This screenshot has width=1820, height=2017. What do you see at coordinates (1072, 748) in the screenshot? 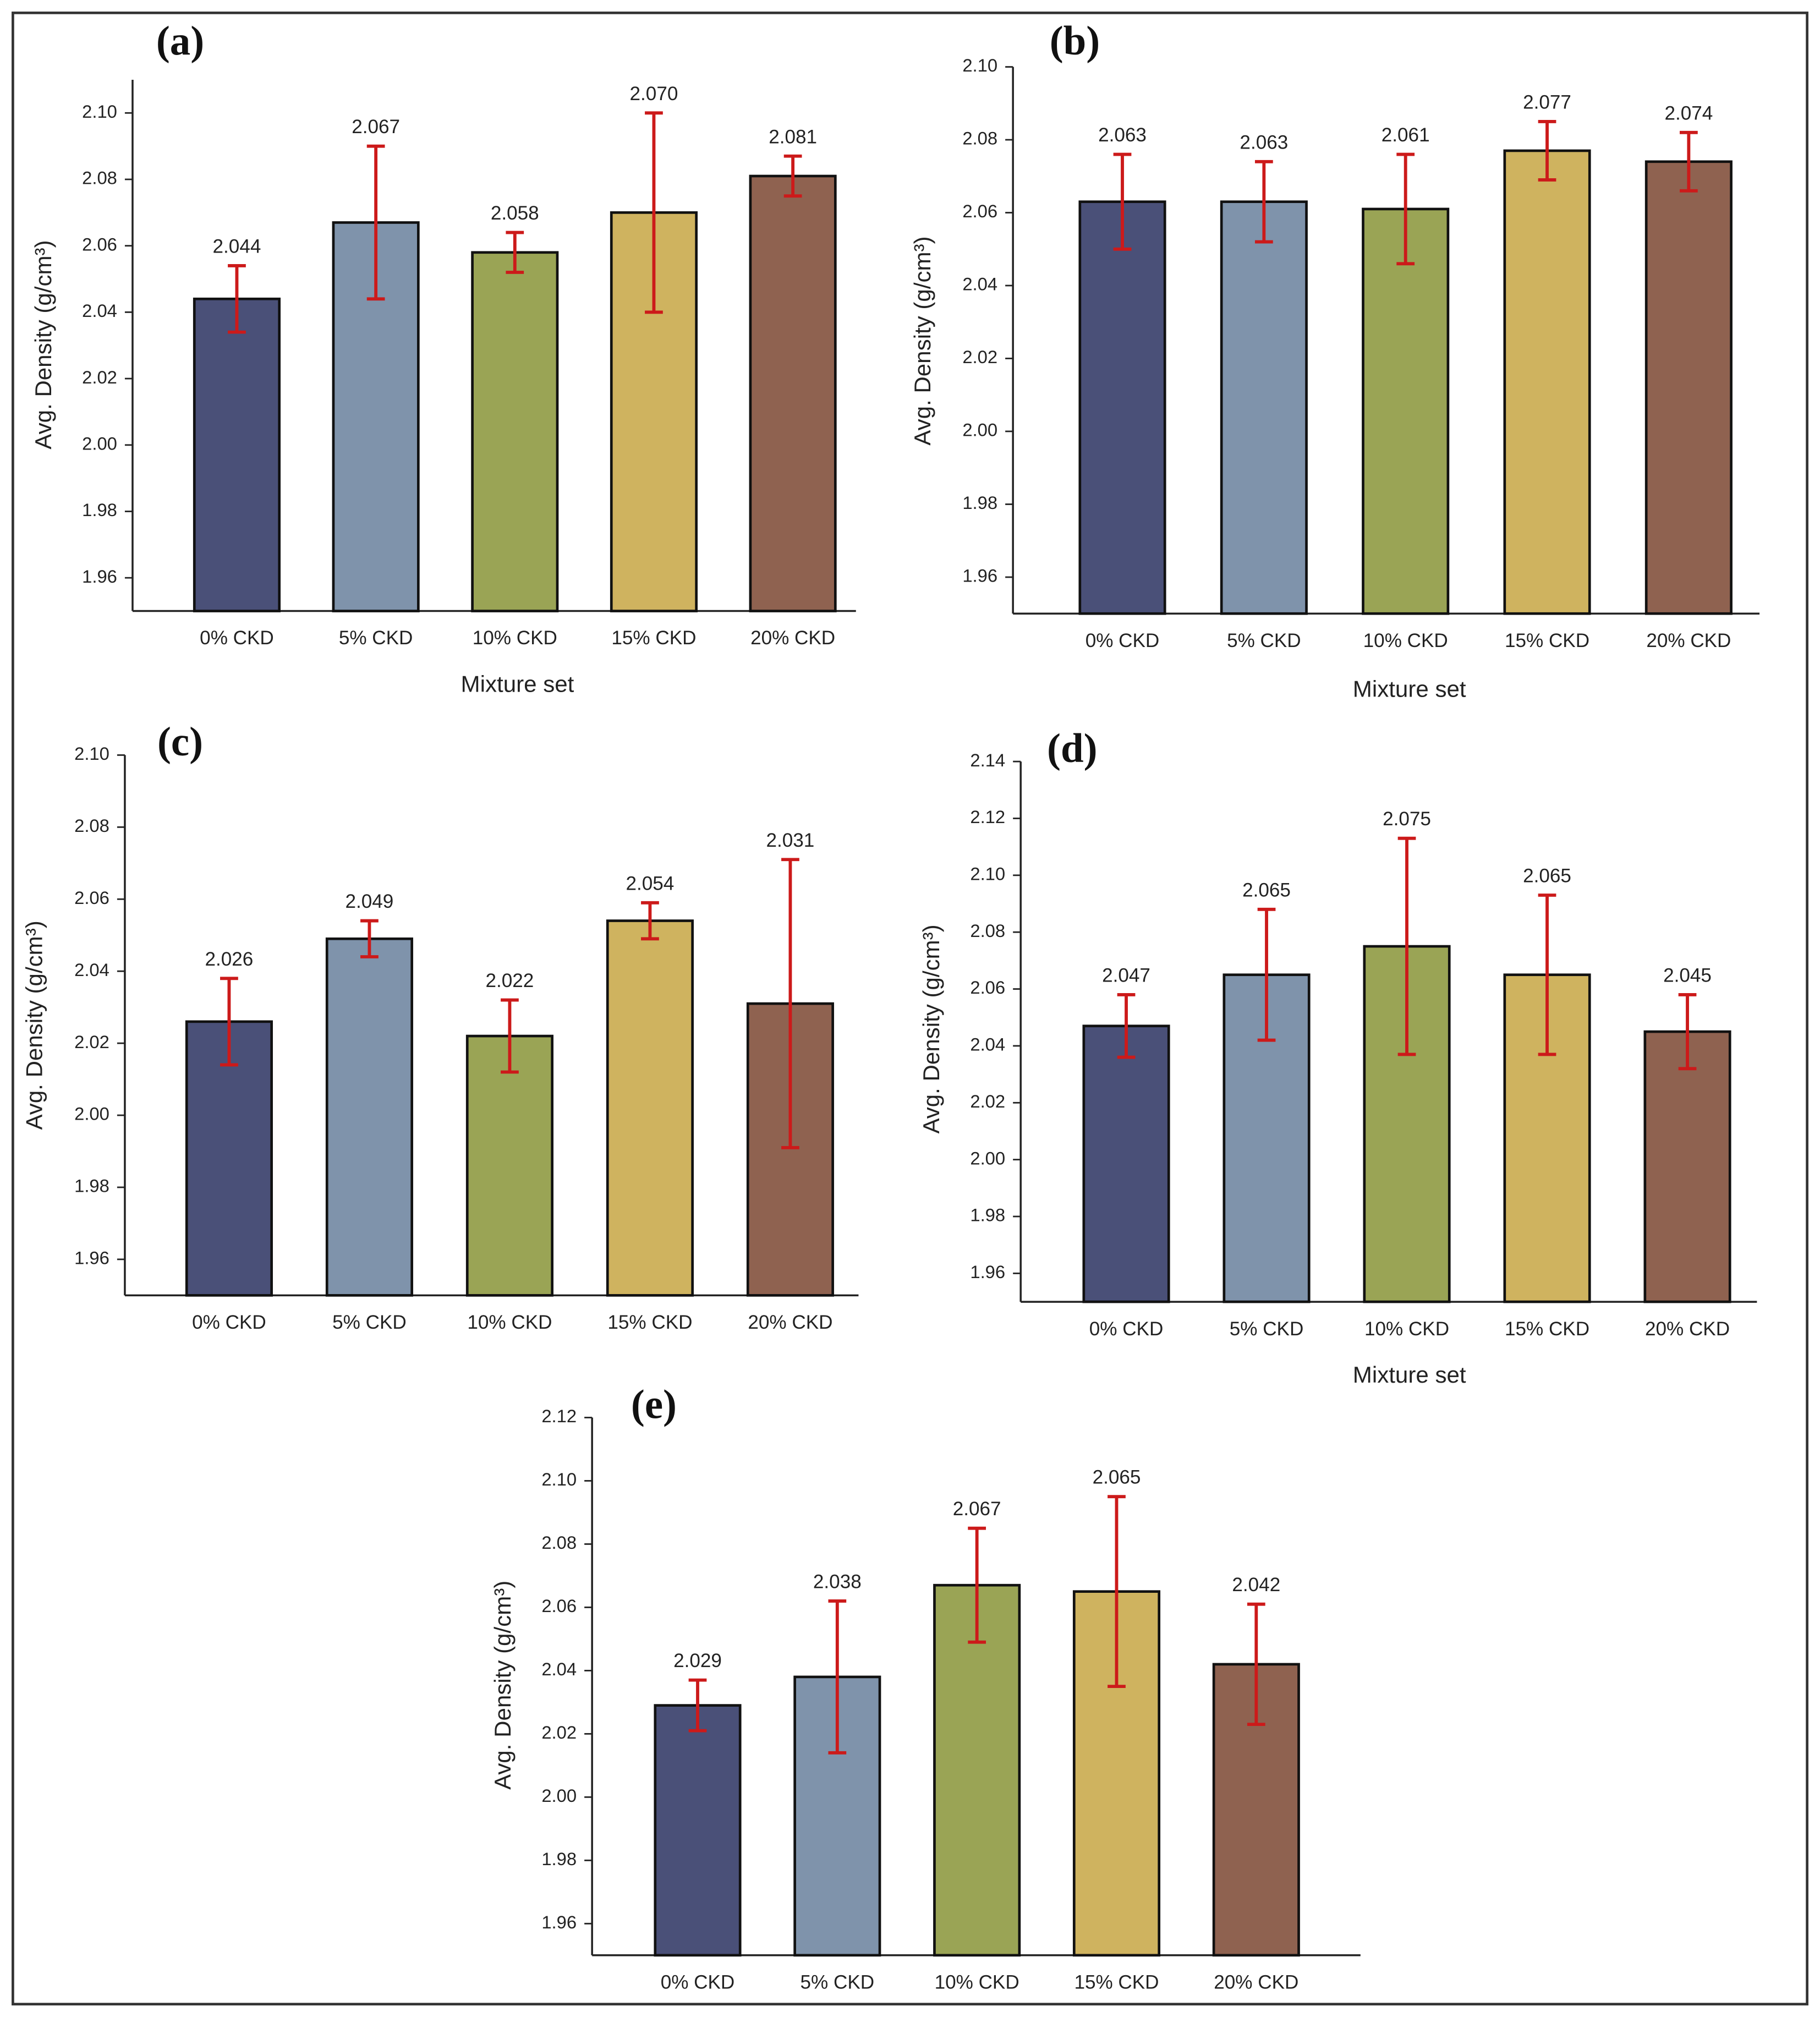
I see `panel-label: (d)` at bounding box center [1072, 748].